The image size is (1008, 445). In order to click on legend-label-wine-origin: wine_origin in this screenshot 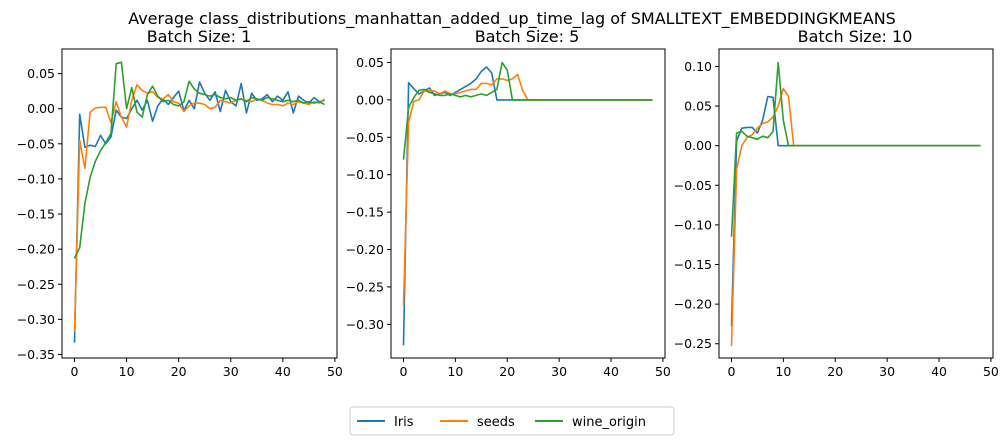, I will do `click(609, 422)`.